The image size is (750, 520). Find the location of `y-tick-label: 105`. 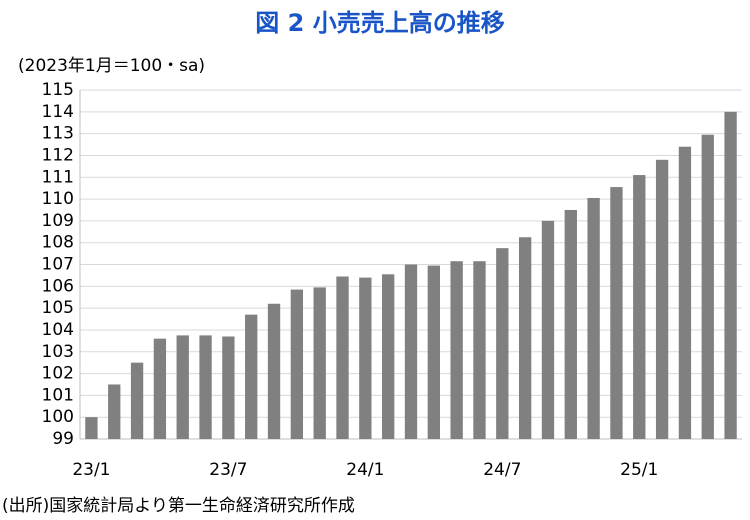

y-tick-label: 105 is located at coordinates (58, 308).